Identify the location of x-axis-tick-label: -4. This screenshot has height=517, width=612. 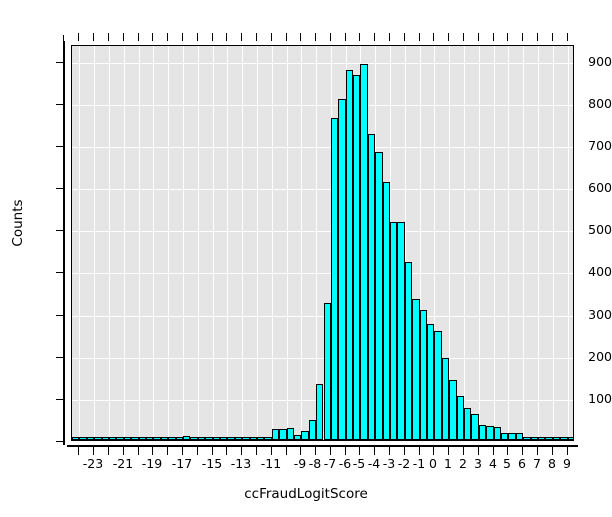
(374, 463).